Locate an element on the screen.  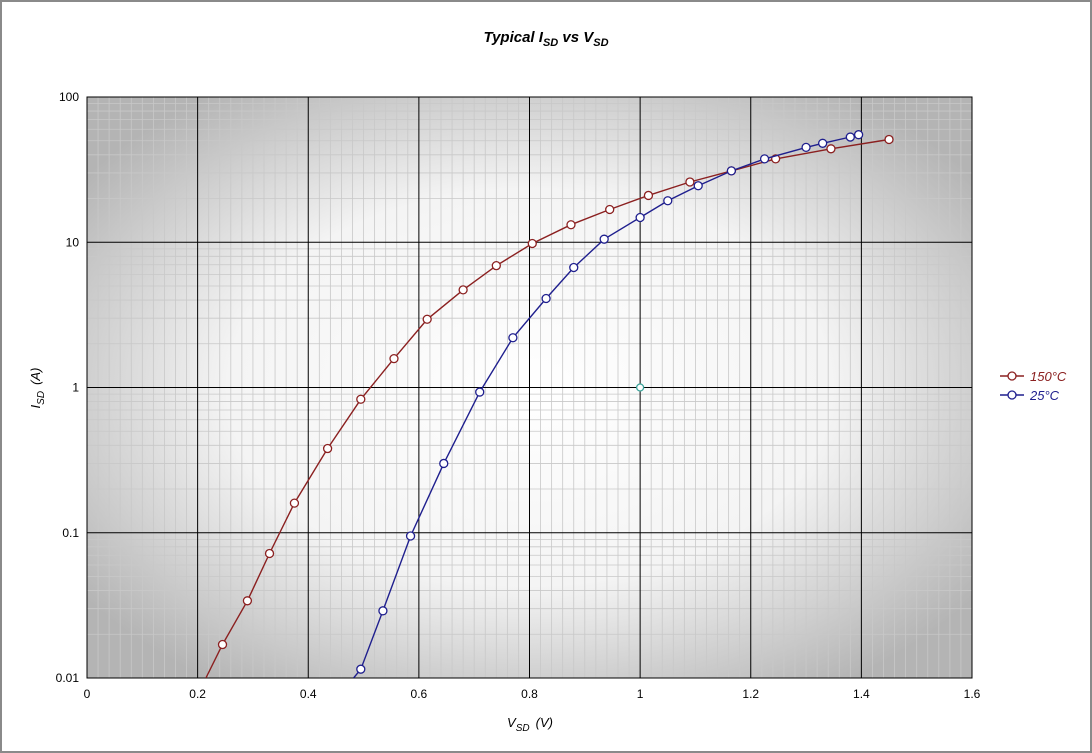
x-tick-label: 0.8 is located at coordinates (529, 694).